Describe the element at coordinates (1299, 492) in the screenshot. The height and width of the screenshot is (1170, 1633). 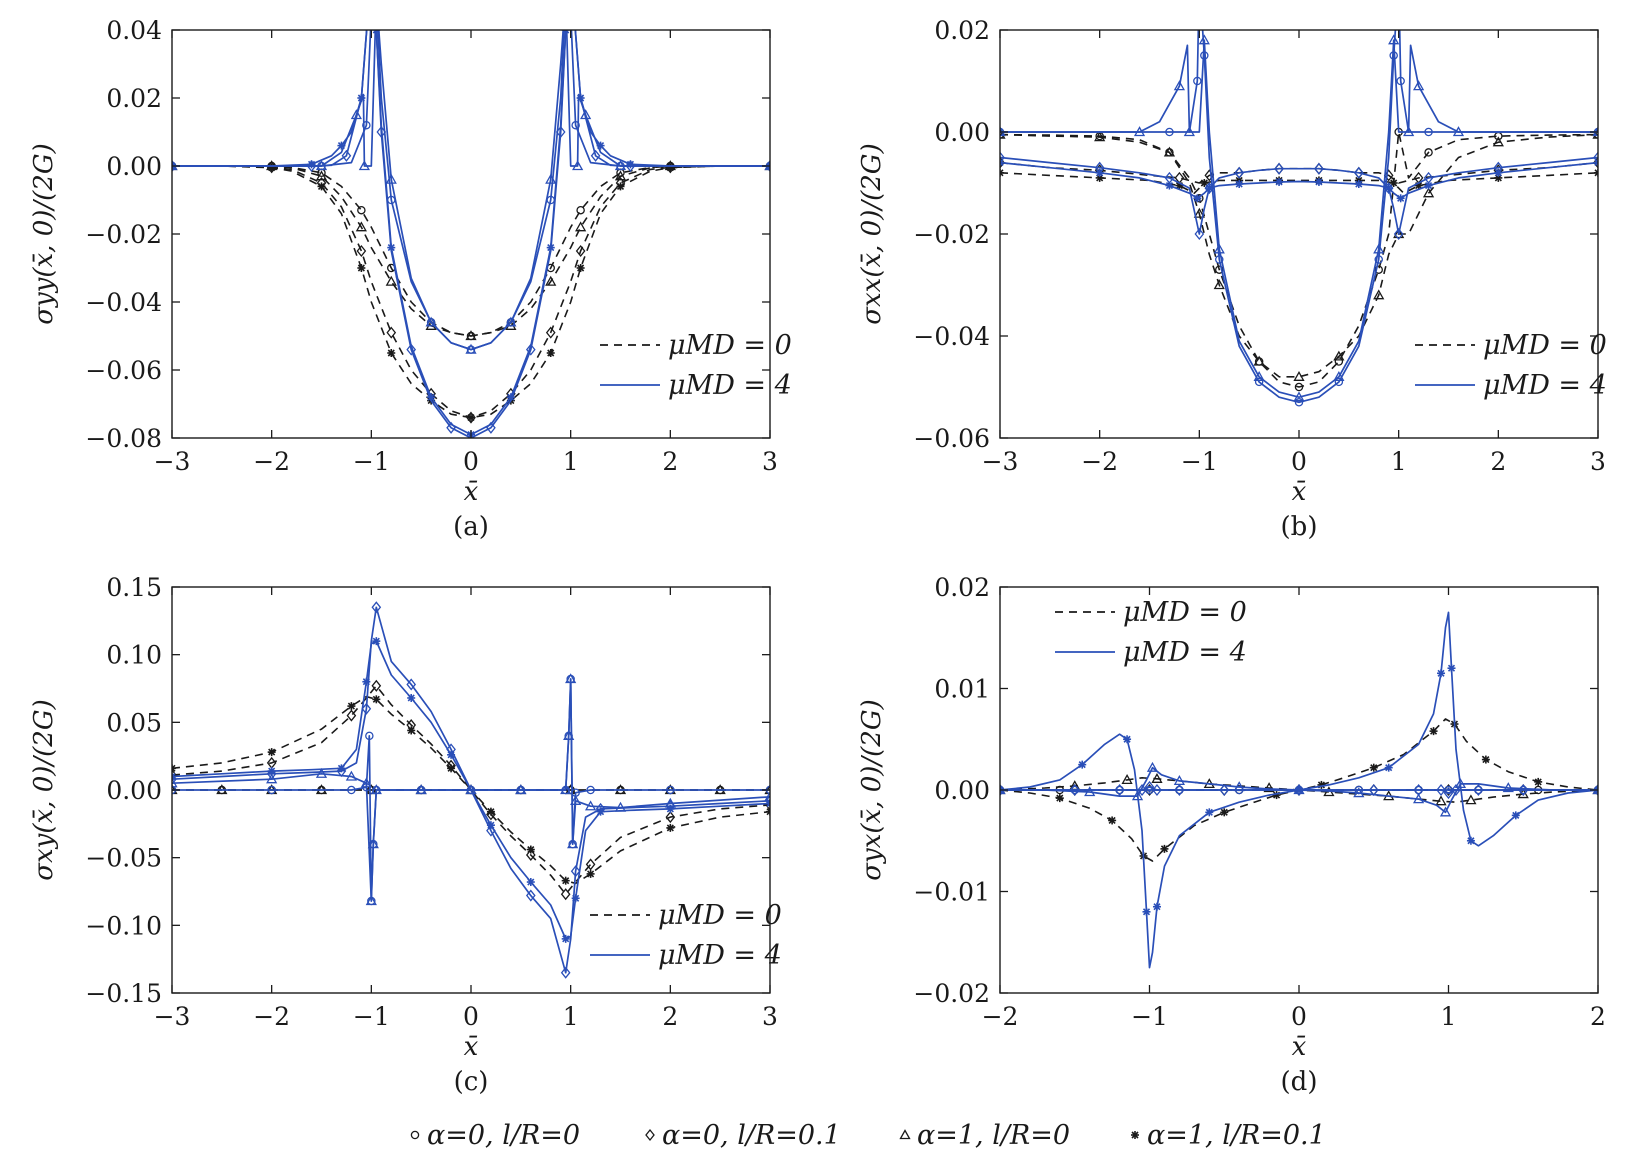
I see `x-axis-label: x̄` at that location.